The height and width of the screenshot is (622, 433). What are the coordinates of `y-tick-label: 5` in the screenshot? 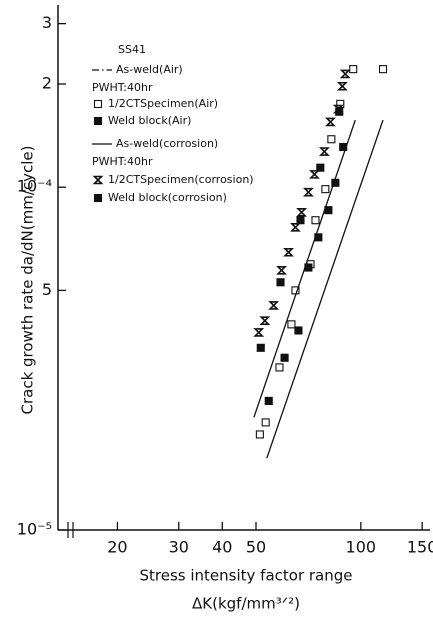 It's located at (47, 289).